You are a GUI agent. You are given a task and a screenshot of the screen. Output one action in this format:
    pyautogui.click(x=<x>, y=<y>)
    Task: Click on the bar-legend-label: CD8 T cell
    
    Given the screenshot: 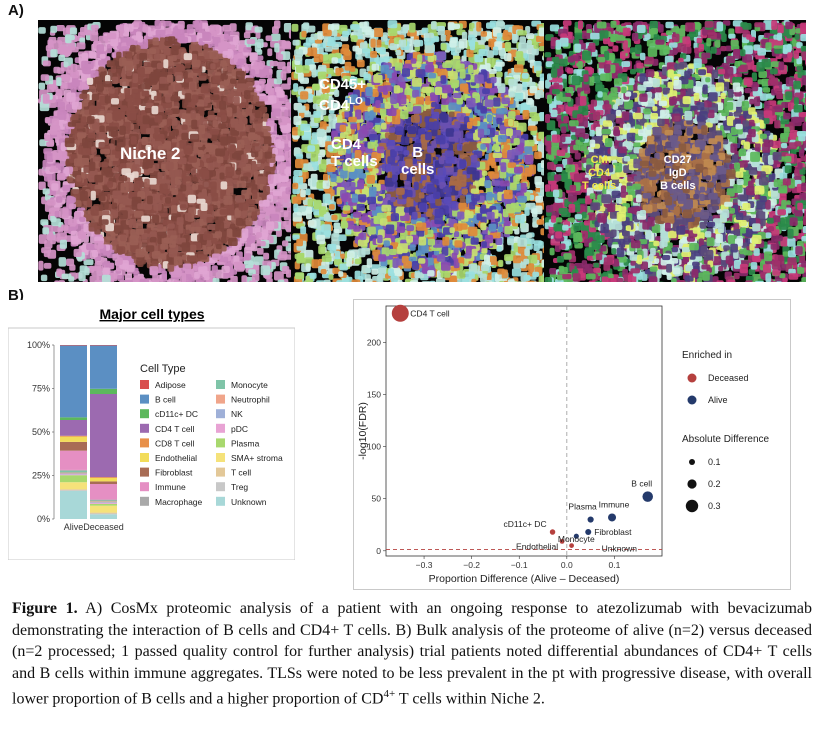 What is the action you would take?
    pyautogui.click(x=174, y=443)
    